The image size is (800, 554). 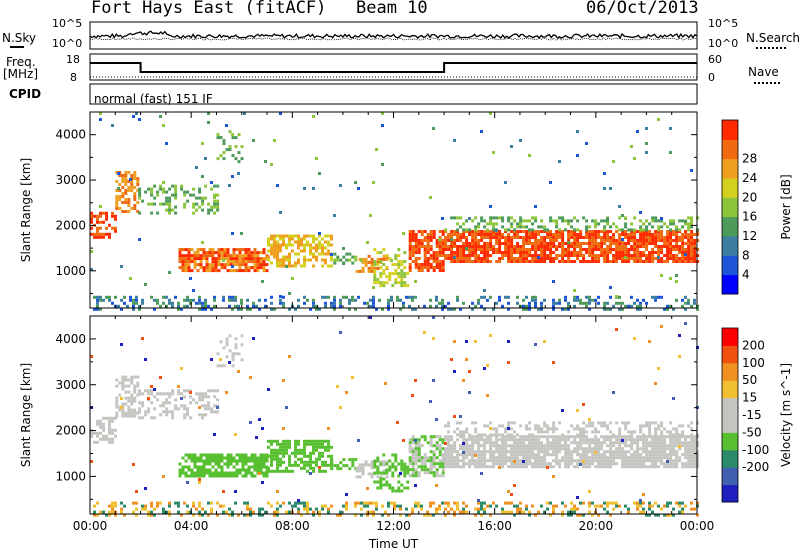 I want to click on freq-panel-frame, so click(x=393, y=67).